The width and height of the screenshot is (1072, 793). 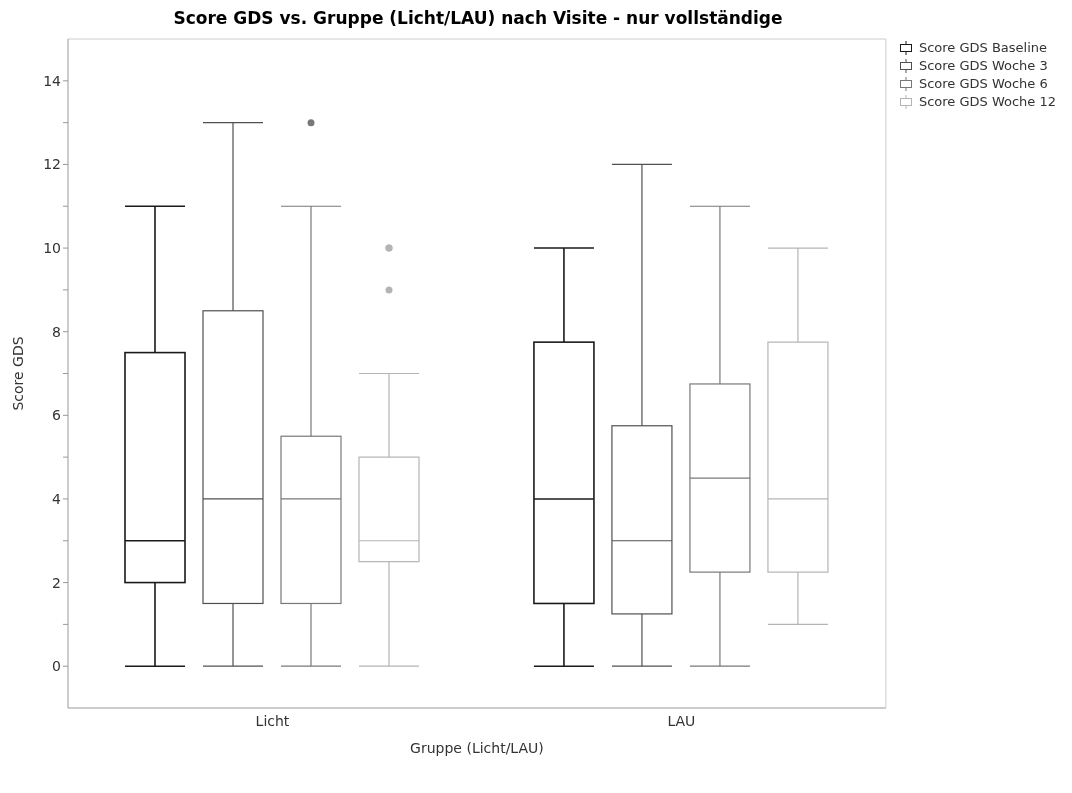 What do you see at coordinates (987, 101) in the screenshot?
I see `legend-label: Score GDS Woche 12` at bounding box center [987, 101].